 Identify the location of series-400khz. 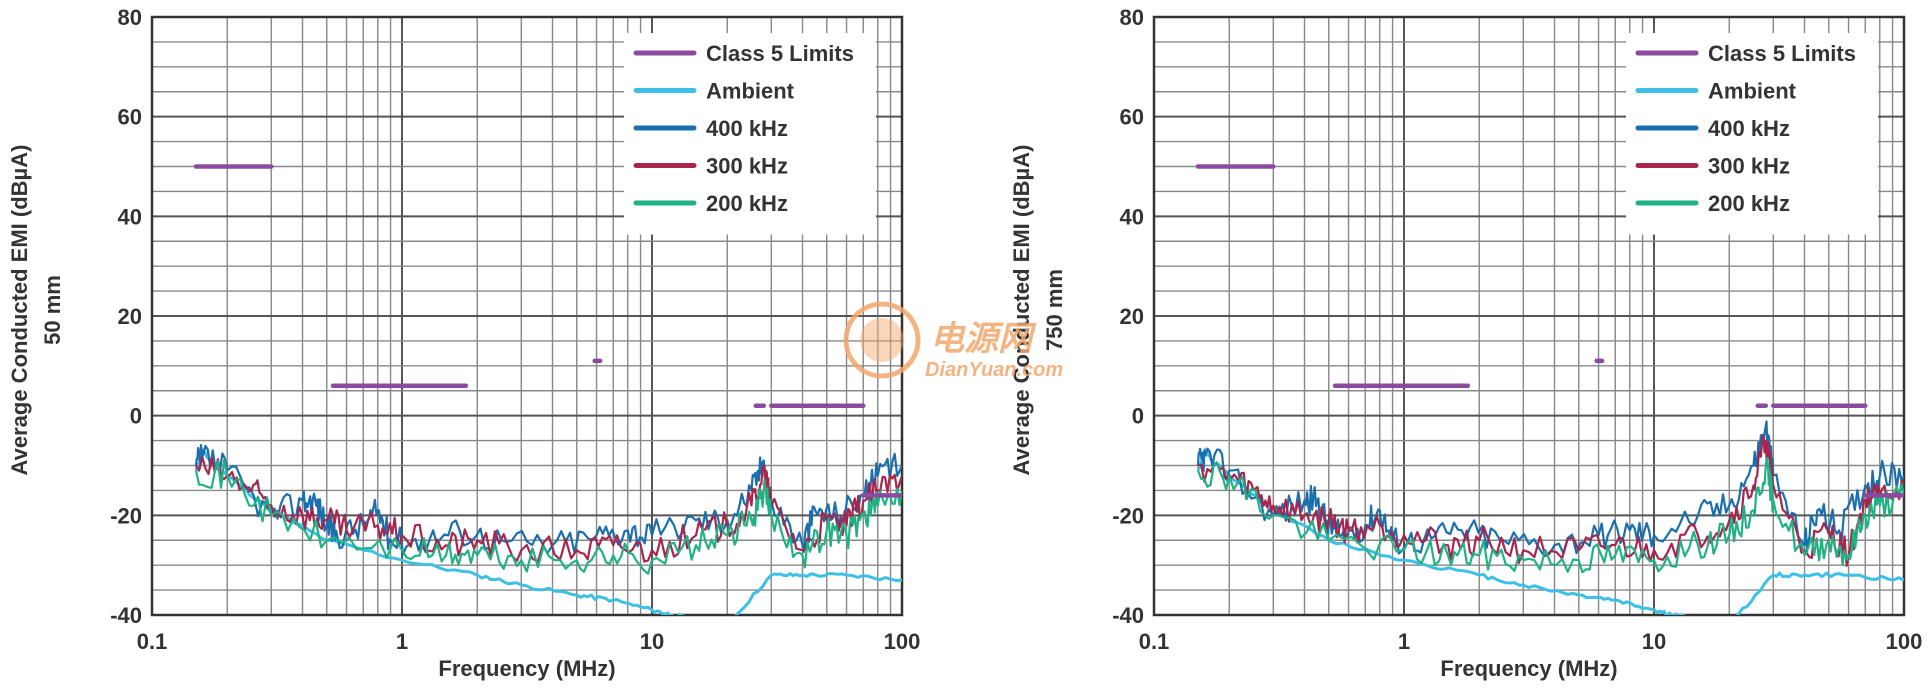
(1550, 489).